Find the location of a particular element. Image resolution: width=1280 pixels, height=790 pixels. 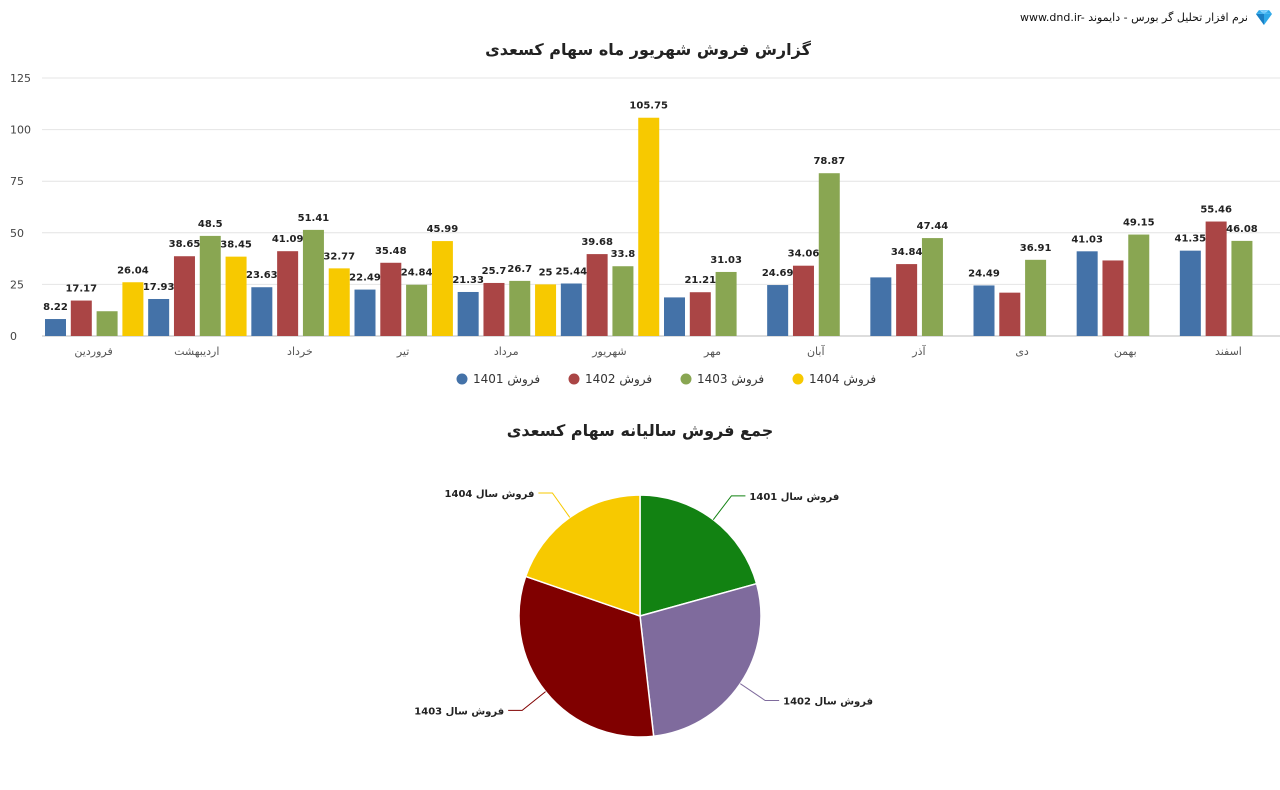

data-label: 24.49 is located at coordinates (984, 273).